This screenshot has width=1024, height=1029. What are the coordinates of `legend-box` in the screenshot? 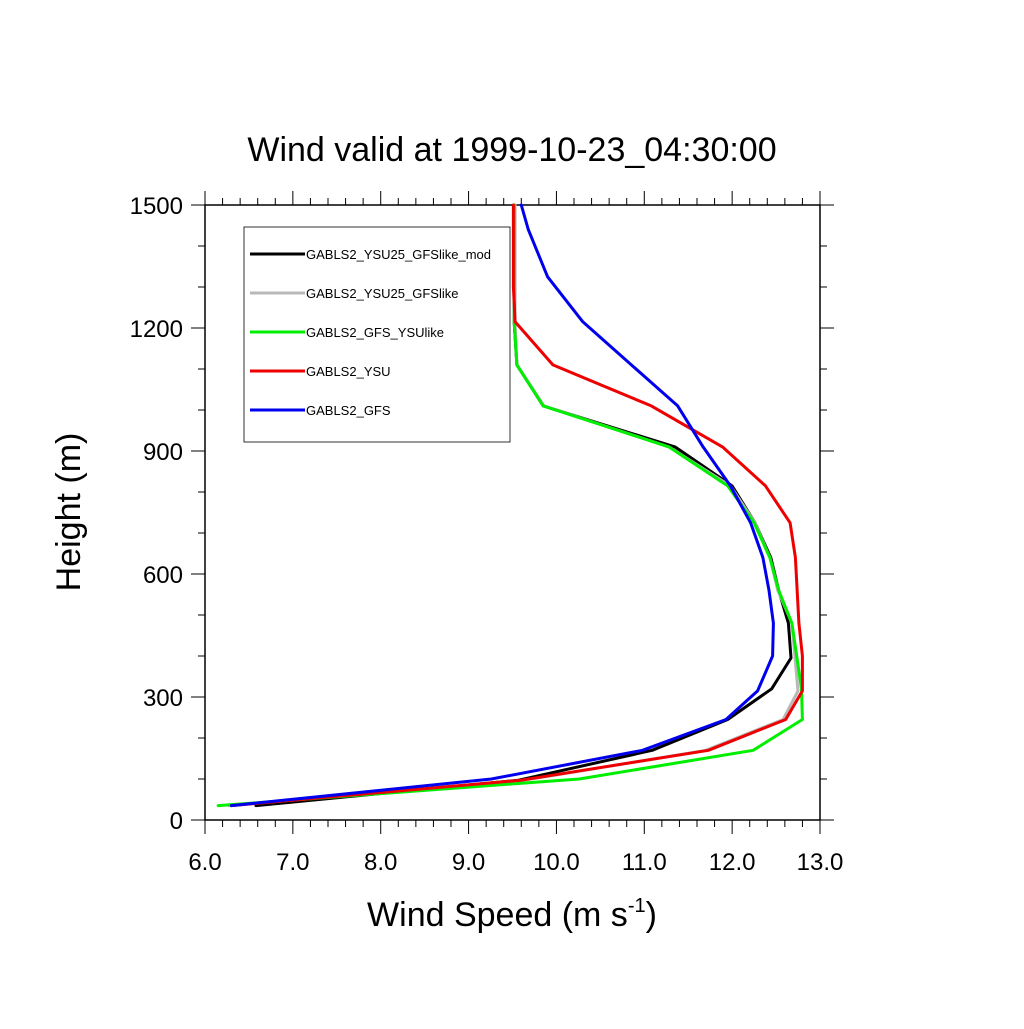 It's located at (377, 334).